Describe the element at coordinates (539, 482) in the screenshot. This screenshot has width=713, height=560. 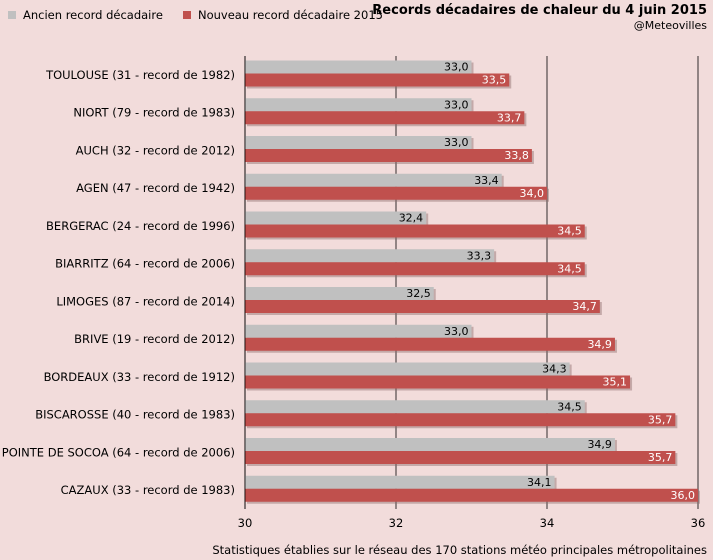
I see `data-label-old: 34,1` at that location.